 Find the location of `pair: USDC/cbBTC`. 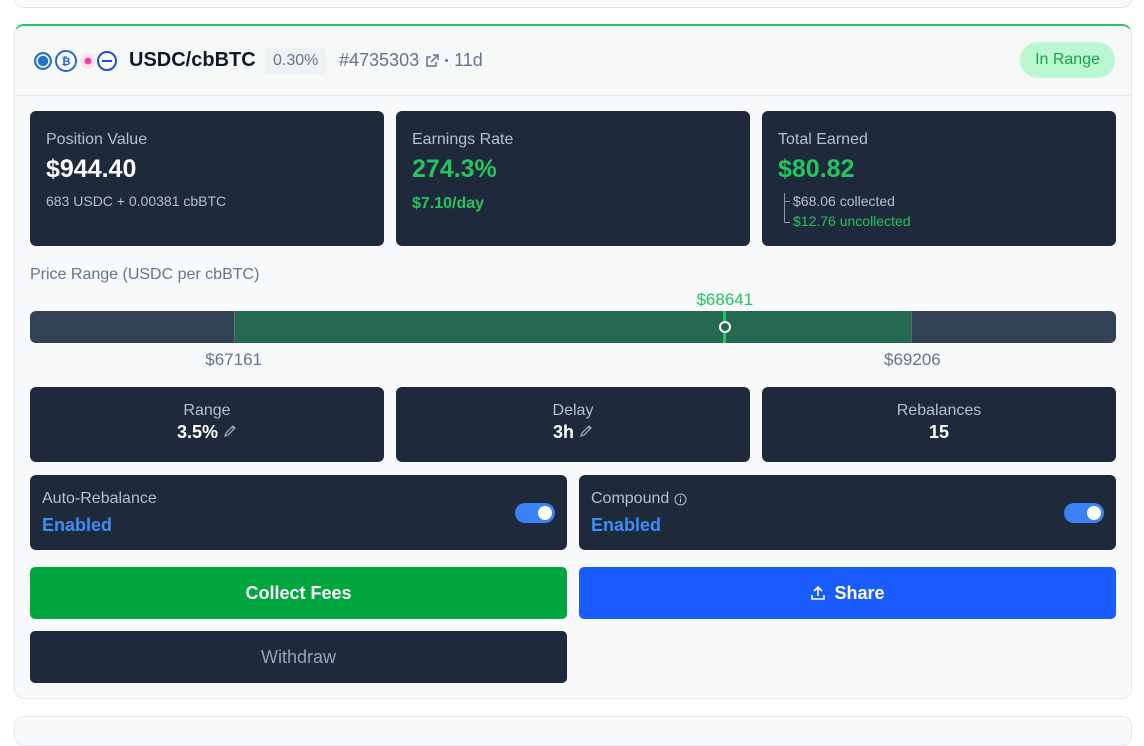

pair: USDC/cbBTC is located at coordinates (192, 60).